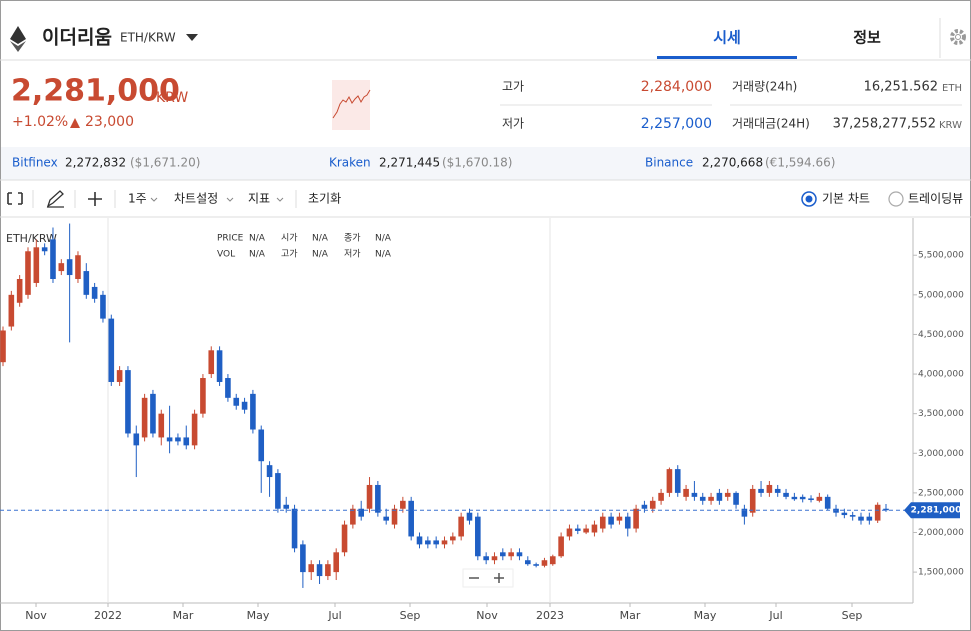 Image resolution: width=971 pixels, height=631 pixels. Describe the element at coordinates (289, 254) in the screenshot. I see `legend-label: 고가` at that location.